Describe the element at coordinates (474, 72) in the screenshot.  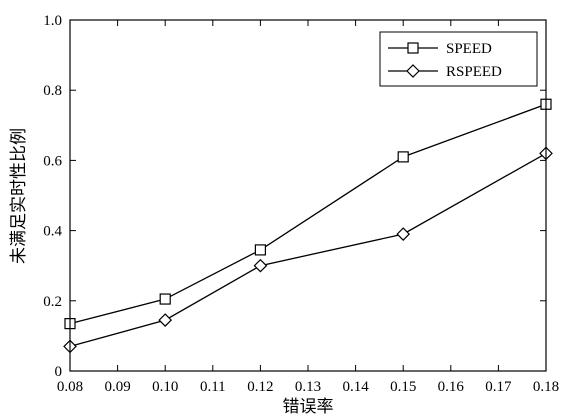
I see `legend-label-rspeed: RSPEED` at that location.